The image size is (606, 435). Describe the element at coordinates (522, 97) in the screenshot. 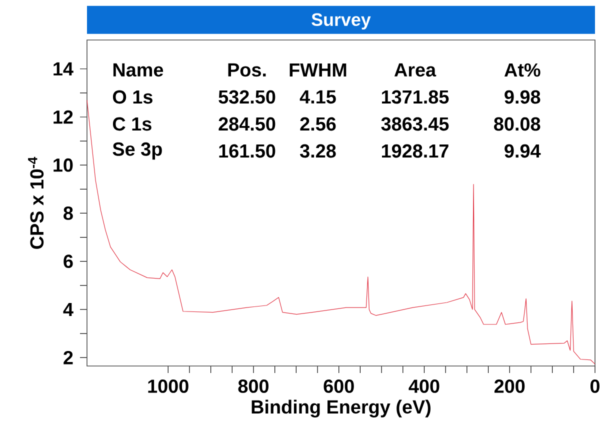

I see `annotation: 9.98` at that location.